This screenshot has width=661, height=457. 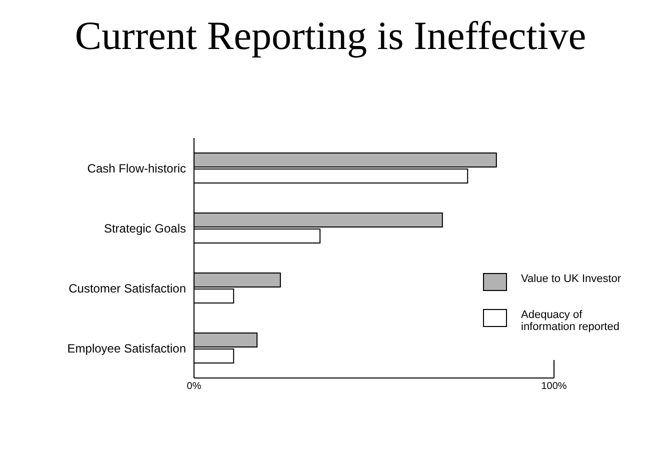 I want to click on legend-label: Value to UK Investor, so click(x=571, y=279).